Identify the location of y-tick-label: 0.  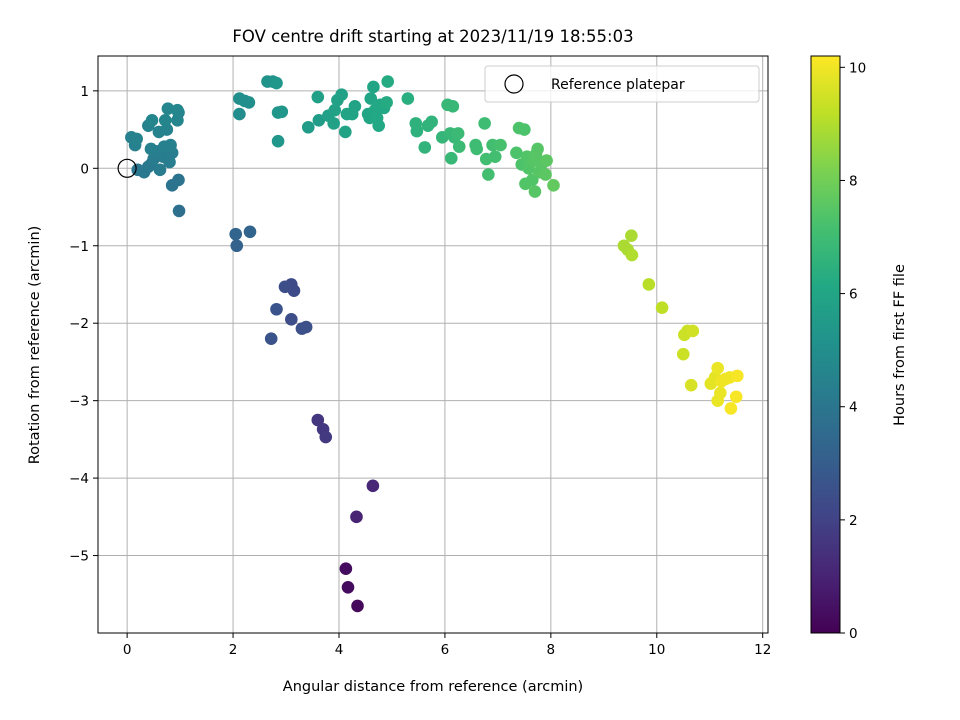
(84, 169).